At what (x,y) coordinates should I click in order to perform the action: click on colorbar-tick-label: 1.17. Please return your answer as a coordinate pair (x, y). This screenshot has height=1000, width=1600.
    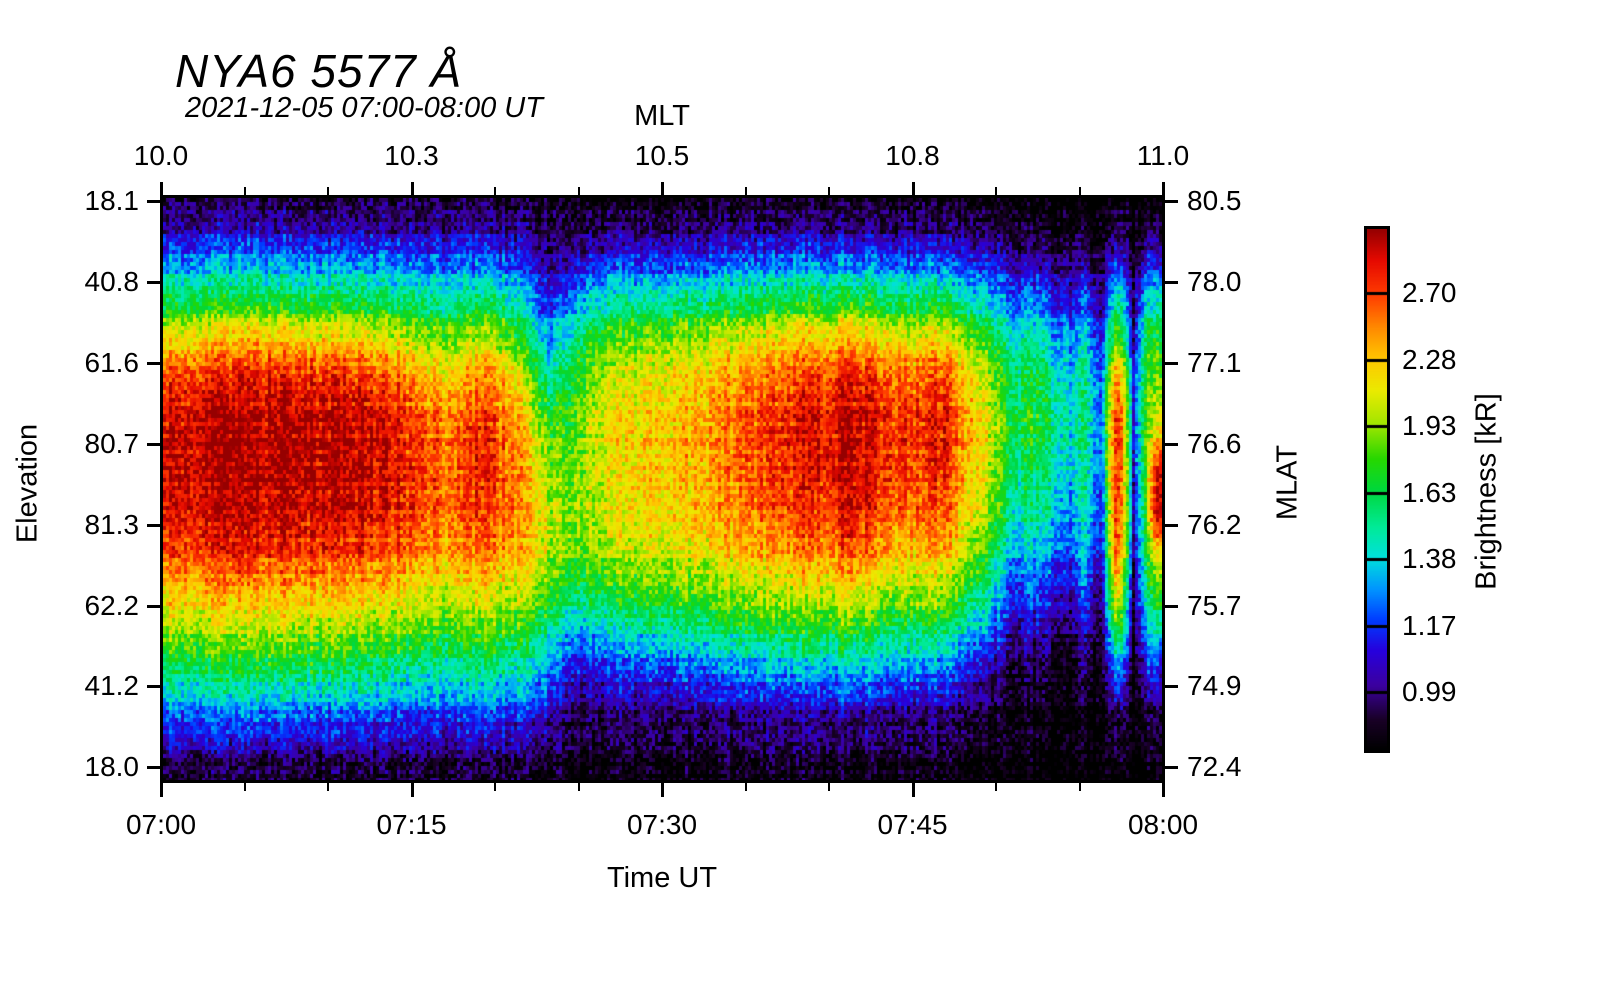
    Looking at the image, I should click on (1429, 625).